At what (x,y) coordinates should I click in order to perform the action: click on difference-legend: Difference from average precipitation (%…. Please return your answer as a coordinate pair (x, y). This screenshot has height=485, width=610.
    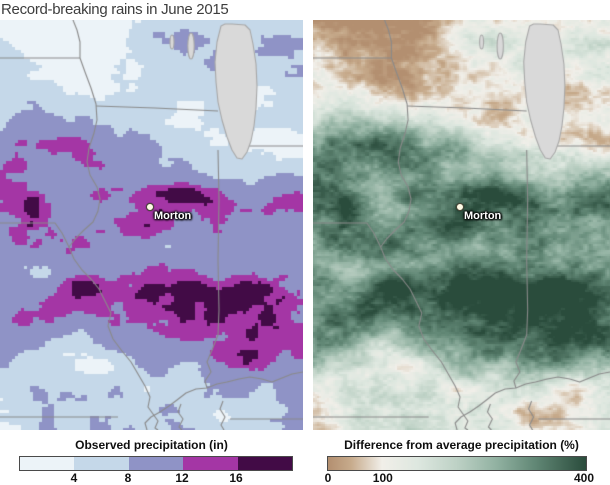
    Looking at the image, I should click on (461, 461).